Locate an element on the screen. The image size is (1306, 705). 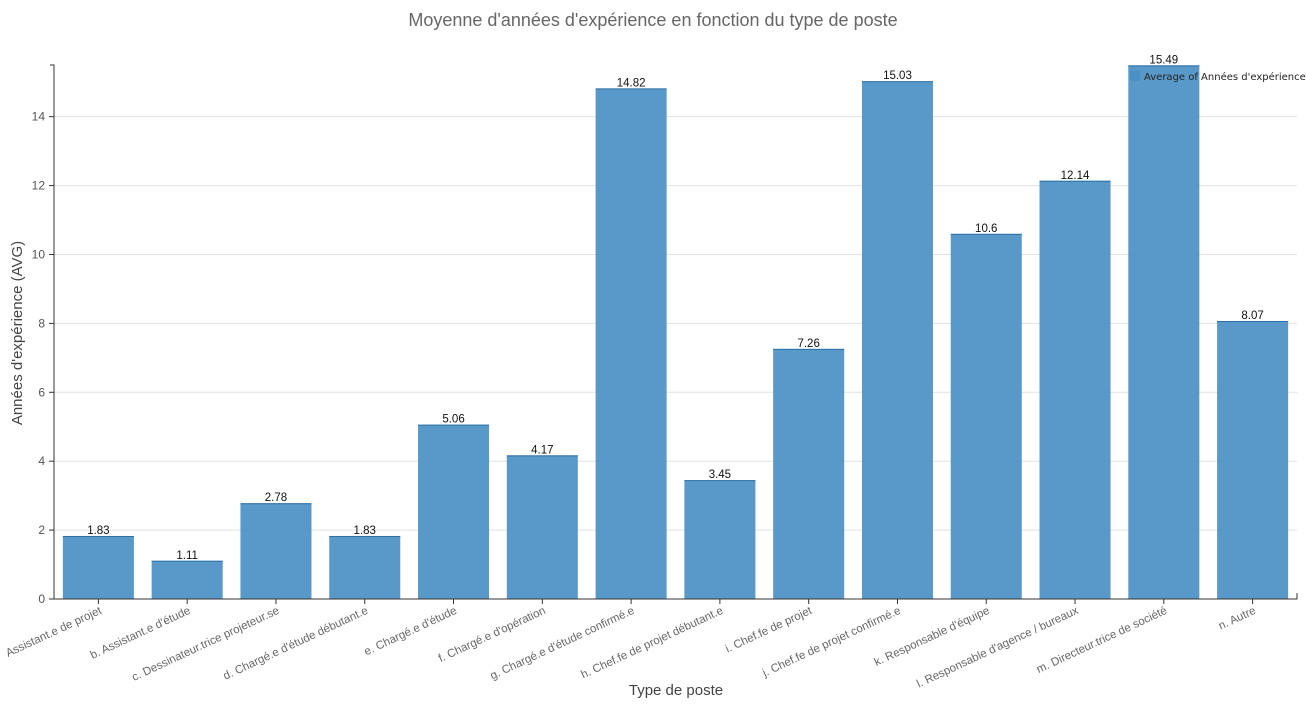
y-tick-label: 4 is located at coordinates (41, 461).